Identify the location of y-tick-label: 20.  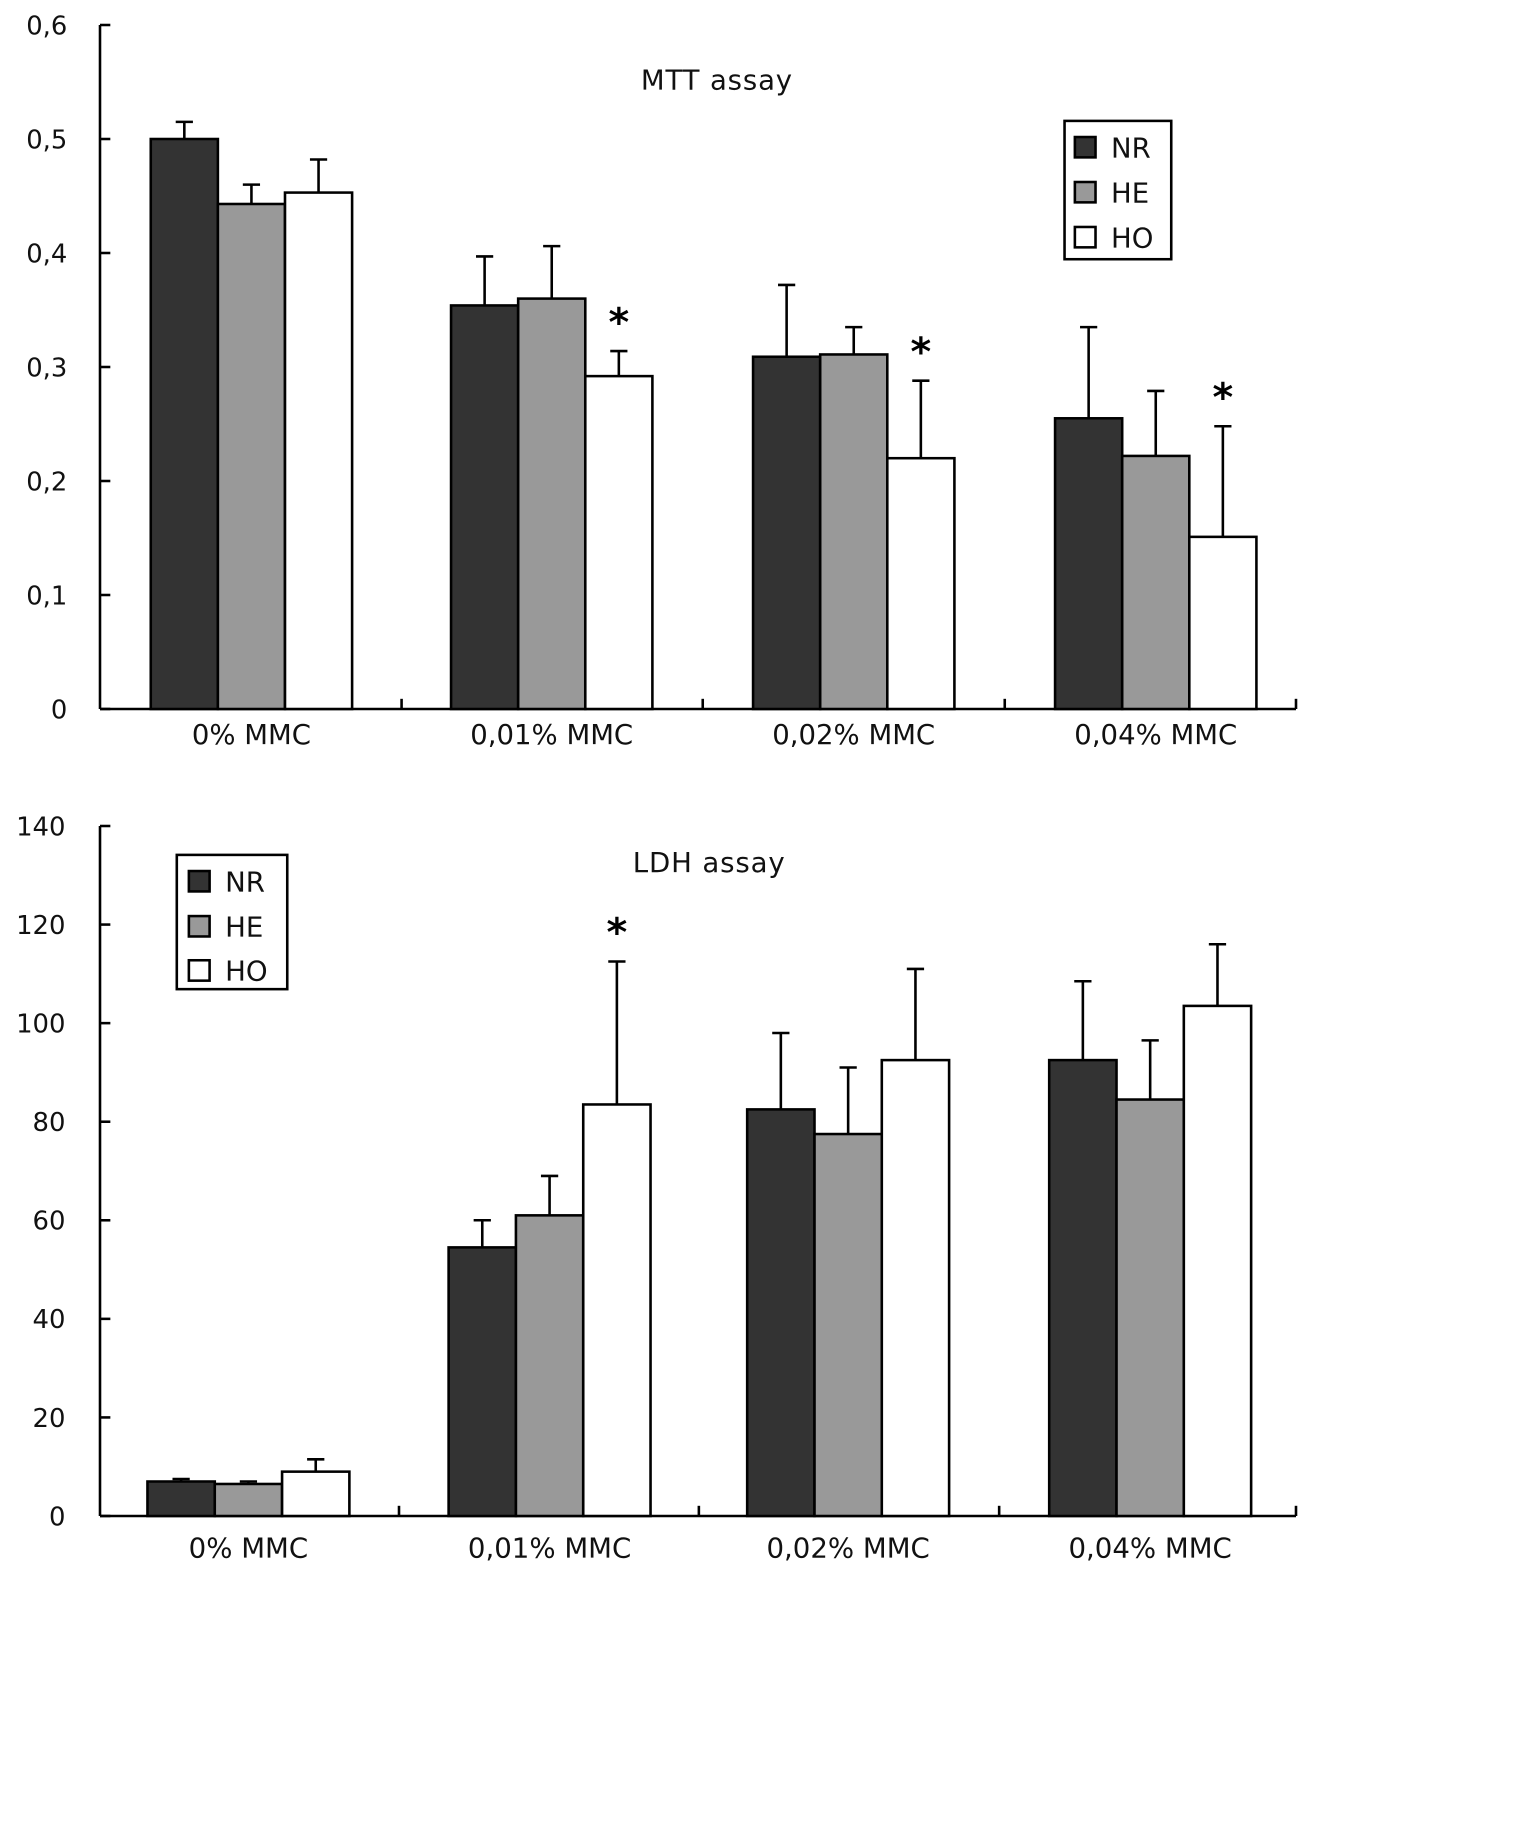
(49, 1419).